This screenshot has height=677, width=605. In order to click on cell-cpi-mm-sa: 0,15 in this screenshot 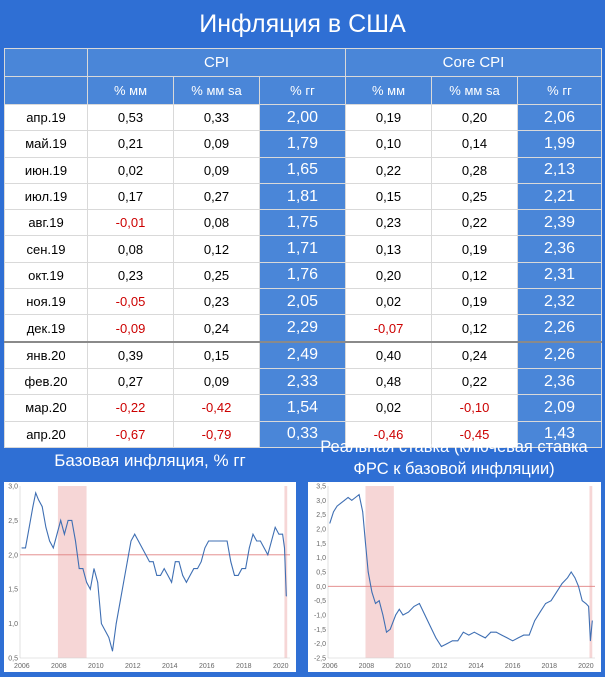, I will do `click(216, 354)`.